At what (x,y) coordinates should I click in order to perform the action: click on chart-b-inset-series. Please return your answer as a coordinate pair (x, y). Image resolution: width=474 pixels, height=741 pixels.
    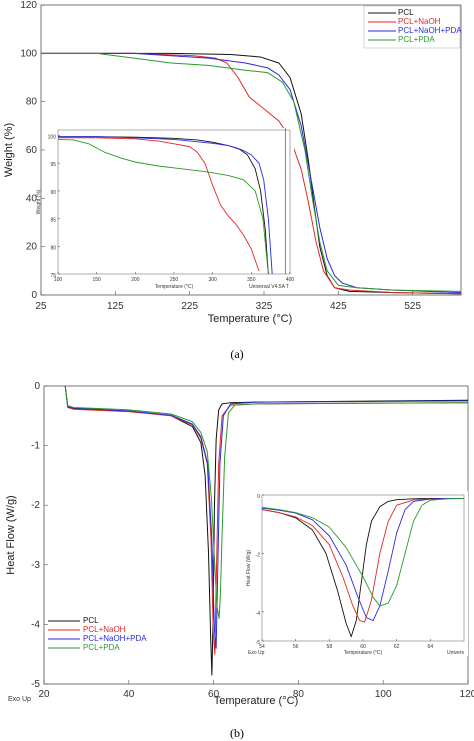
    Looking at the image, I should click on (363, 568).